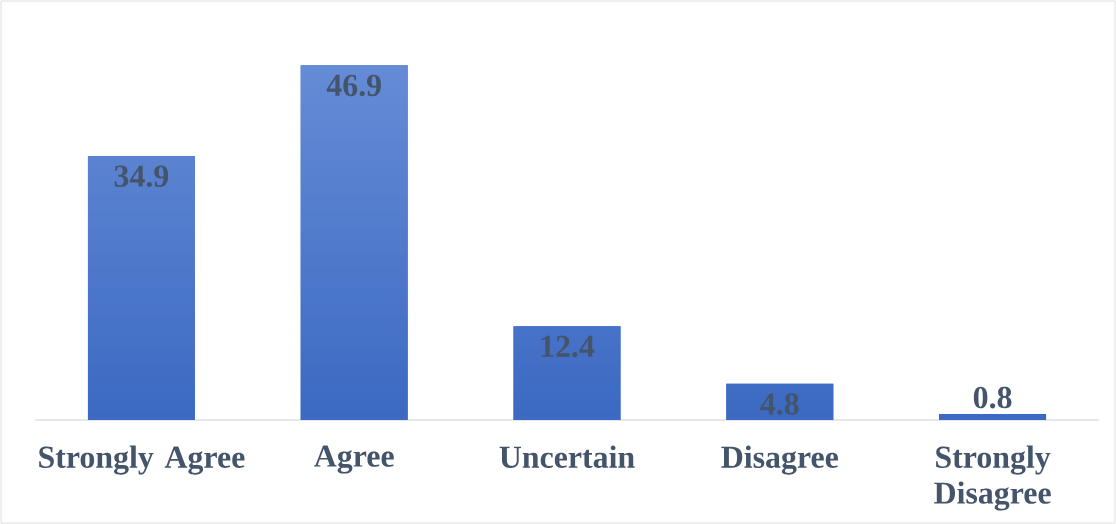  Describe the element at coordinates (567, 456) in the screenshot. I see `x-tick-label: Uncertain` at that location.